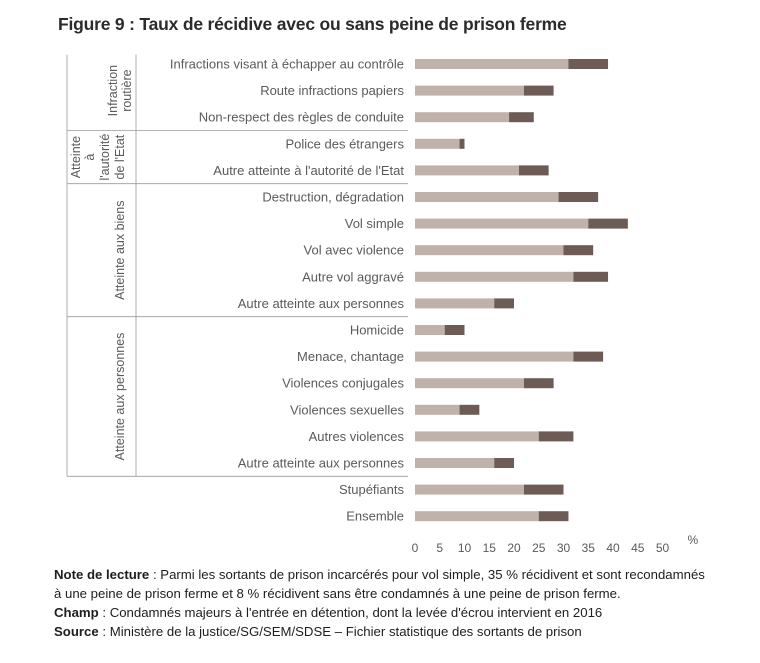 The height and width of the screenshot is (663, 760). Describe the element at coordinates (613, 548) in the screenshot. I see `x-tick-label: 40` at that location.